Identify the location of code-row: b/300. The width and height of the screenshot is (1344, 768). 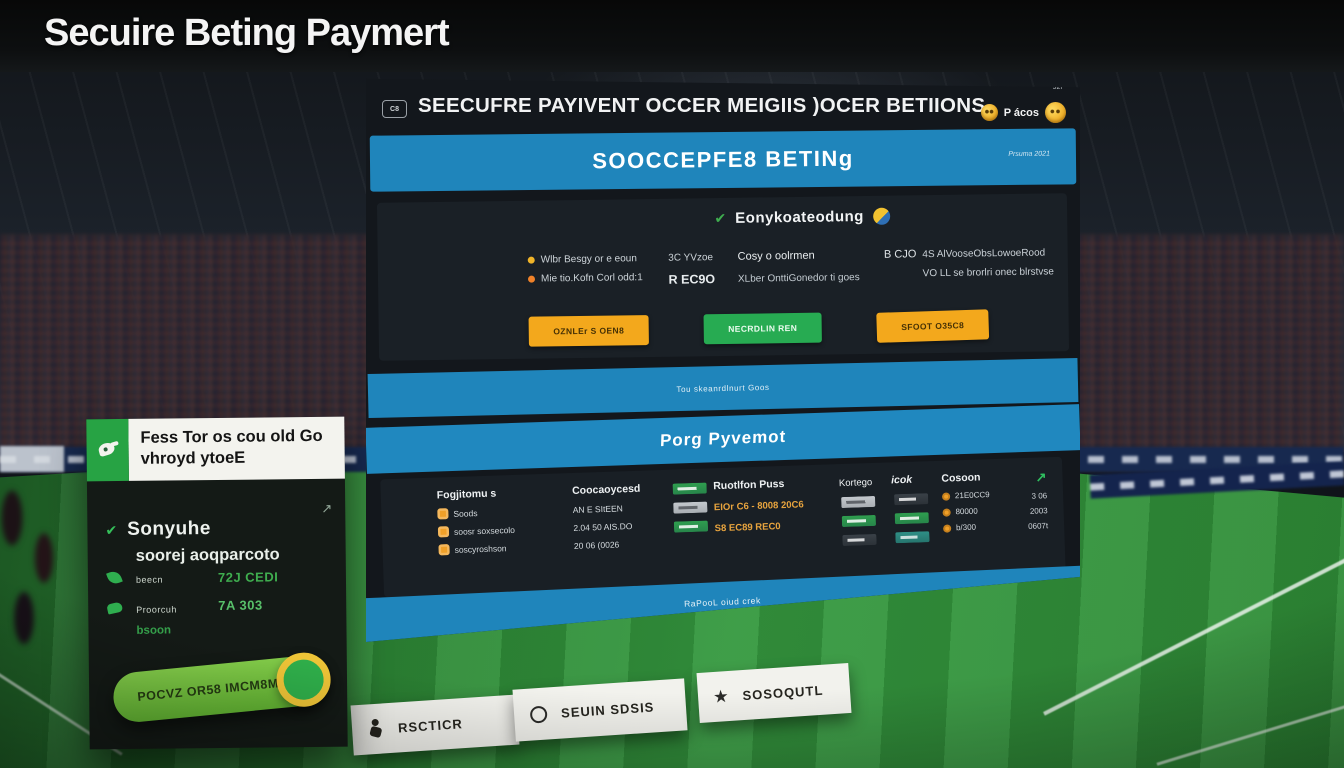
(985, 527).